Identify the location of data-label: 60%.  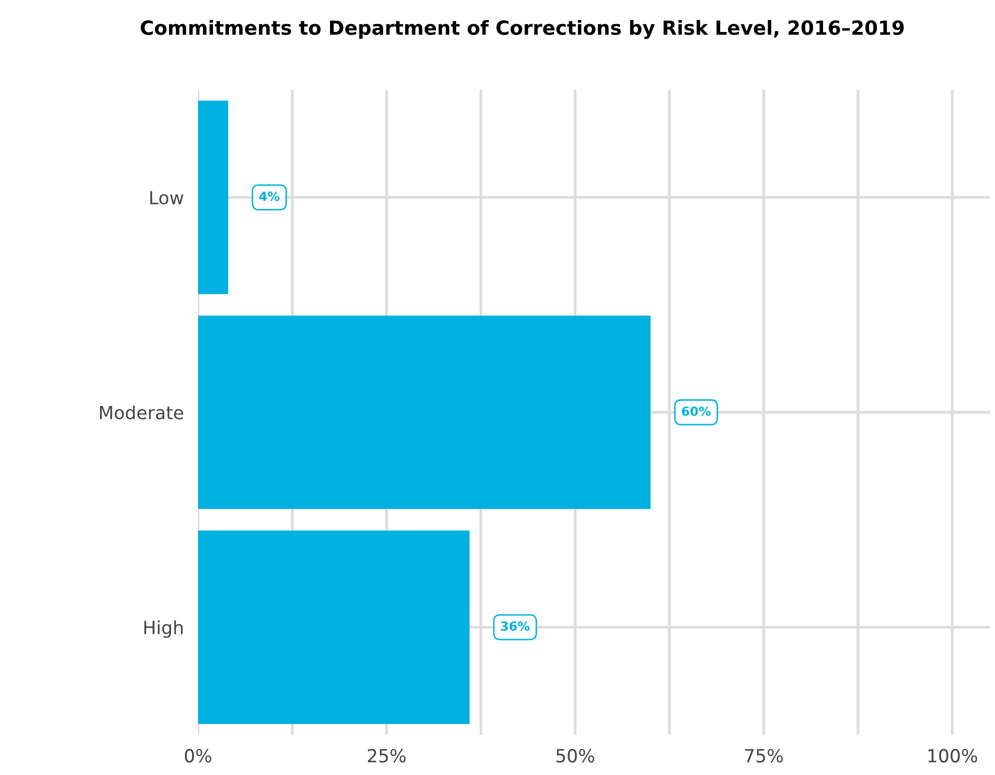
(696, 411).